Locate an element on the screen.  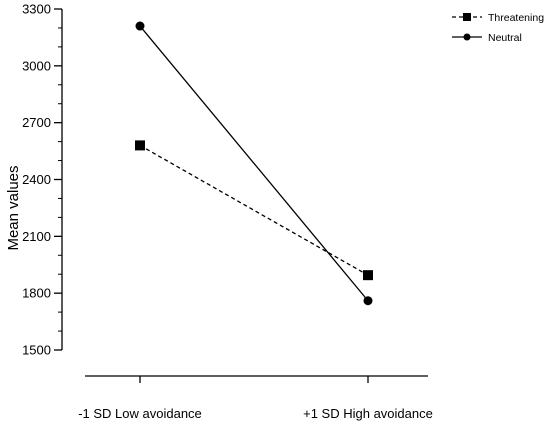
legend-item-threatening: Threatening is located at coordinates (498, 18).